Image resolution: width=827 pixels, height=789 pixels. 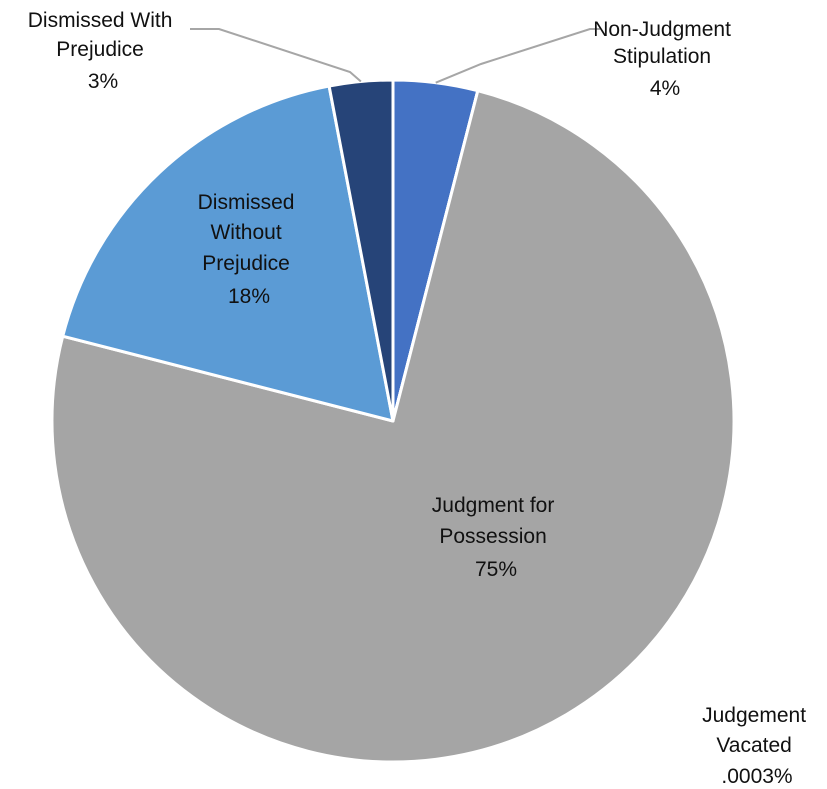 I want to click on slice-label-dismissed-without-prejudice: Dismissed Without Prejudice 18%, so click(x=249, y=249).